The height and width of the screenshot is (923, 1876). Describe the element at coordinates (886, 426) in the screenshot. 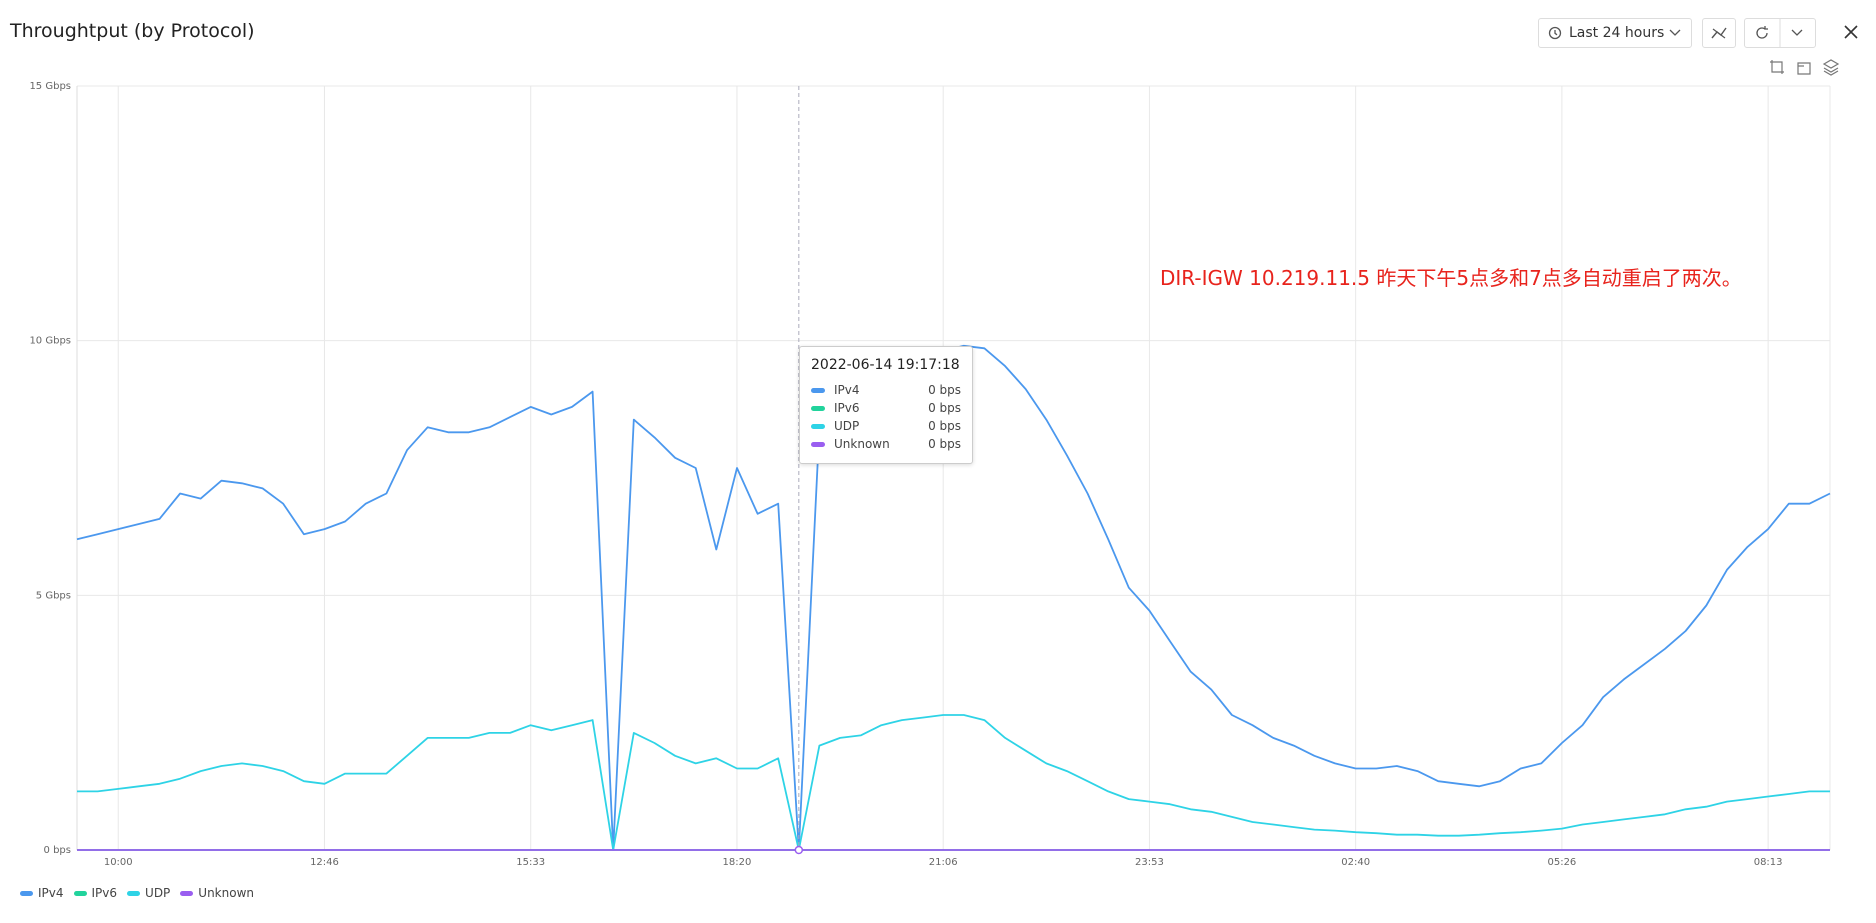

I see `tooltip-row: UDP 0 bps` at that location.